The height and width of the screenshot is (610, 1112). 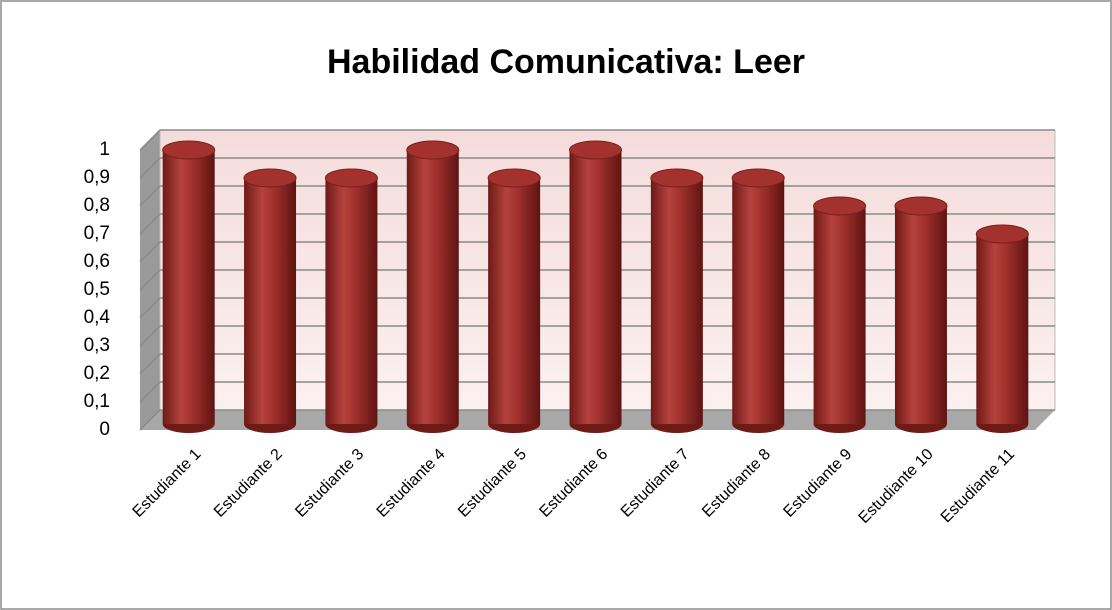 What do you see at coordinates (97, 177) in the screenshot?
I see `y-tick-label: 0,9` at bounding box center [97, 177].